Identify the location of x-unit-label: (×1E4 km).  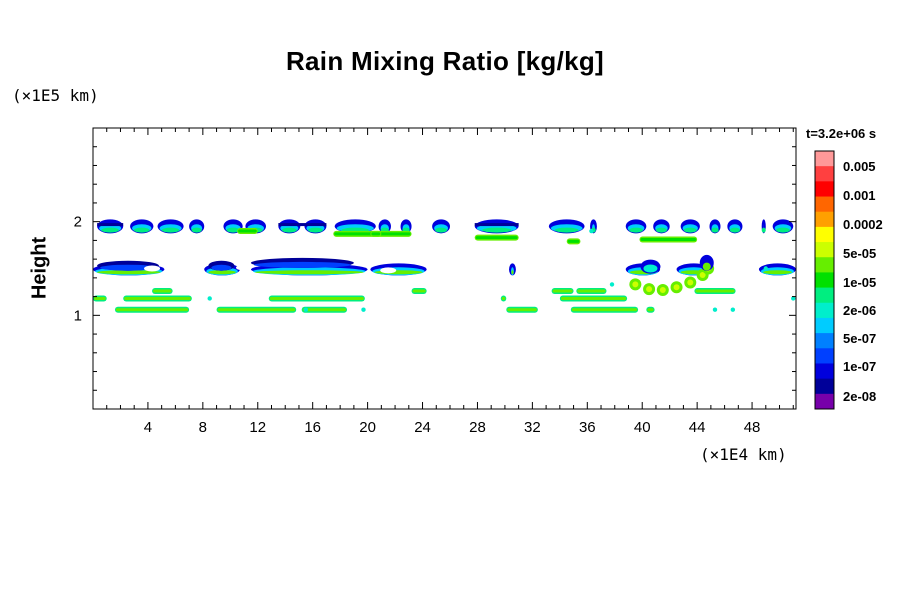
(743, 454).